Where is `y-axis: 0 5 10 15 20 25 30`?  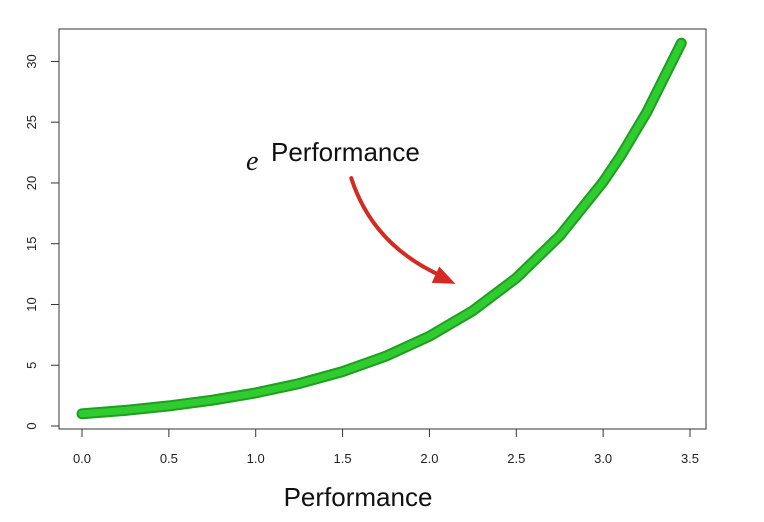 y-axis: 0 5 10 15 20 25 30 is located at coordinates (42, 242).